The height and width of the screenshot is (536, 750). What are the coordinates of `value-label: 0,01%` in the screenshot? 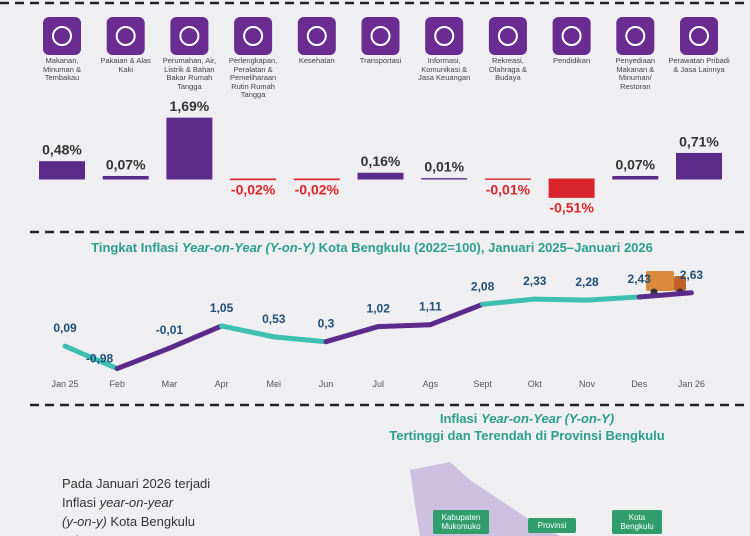 It's located at (444, 167).